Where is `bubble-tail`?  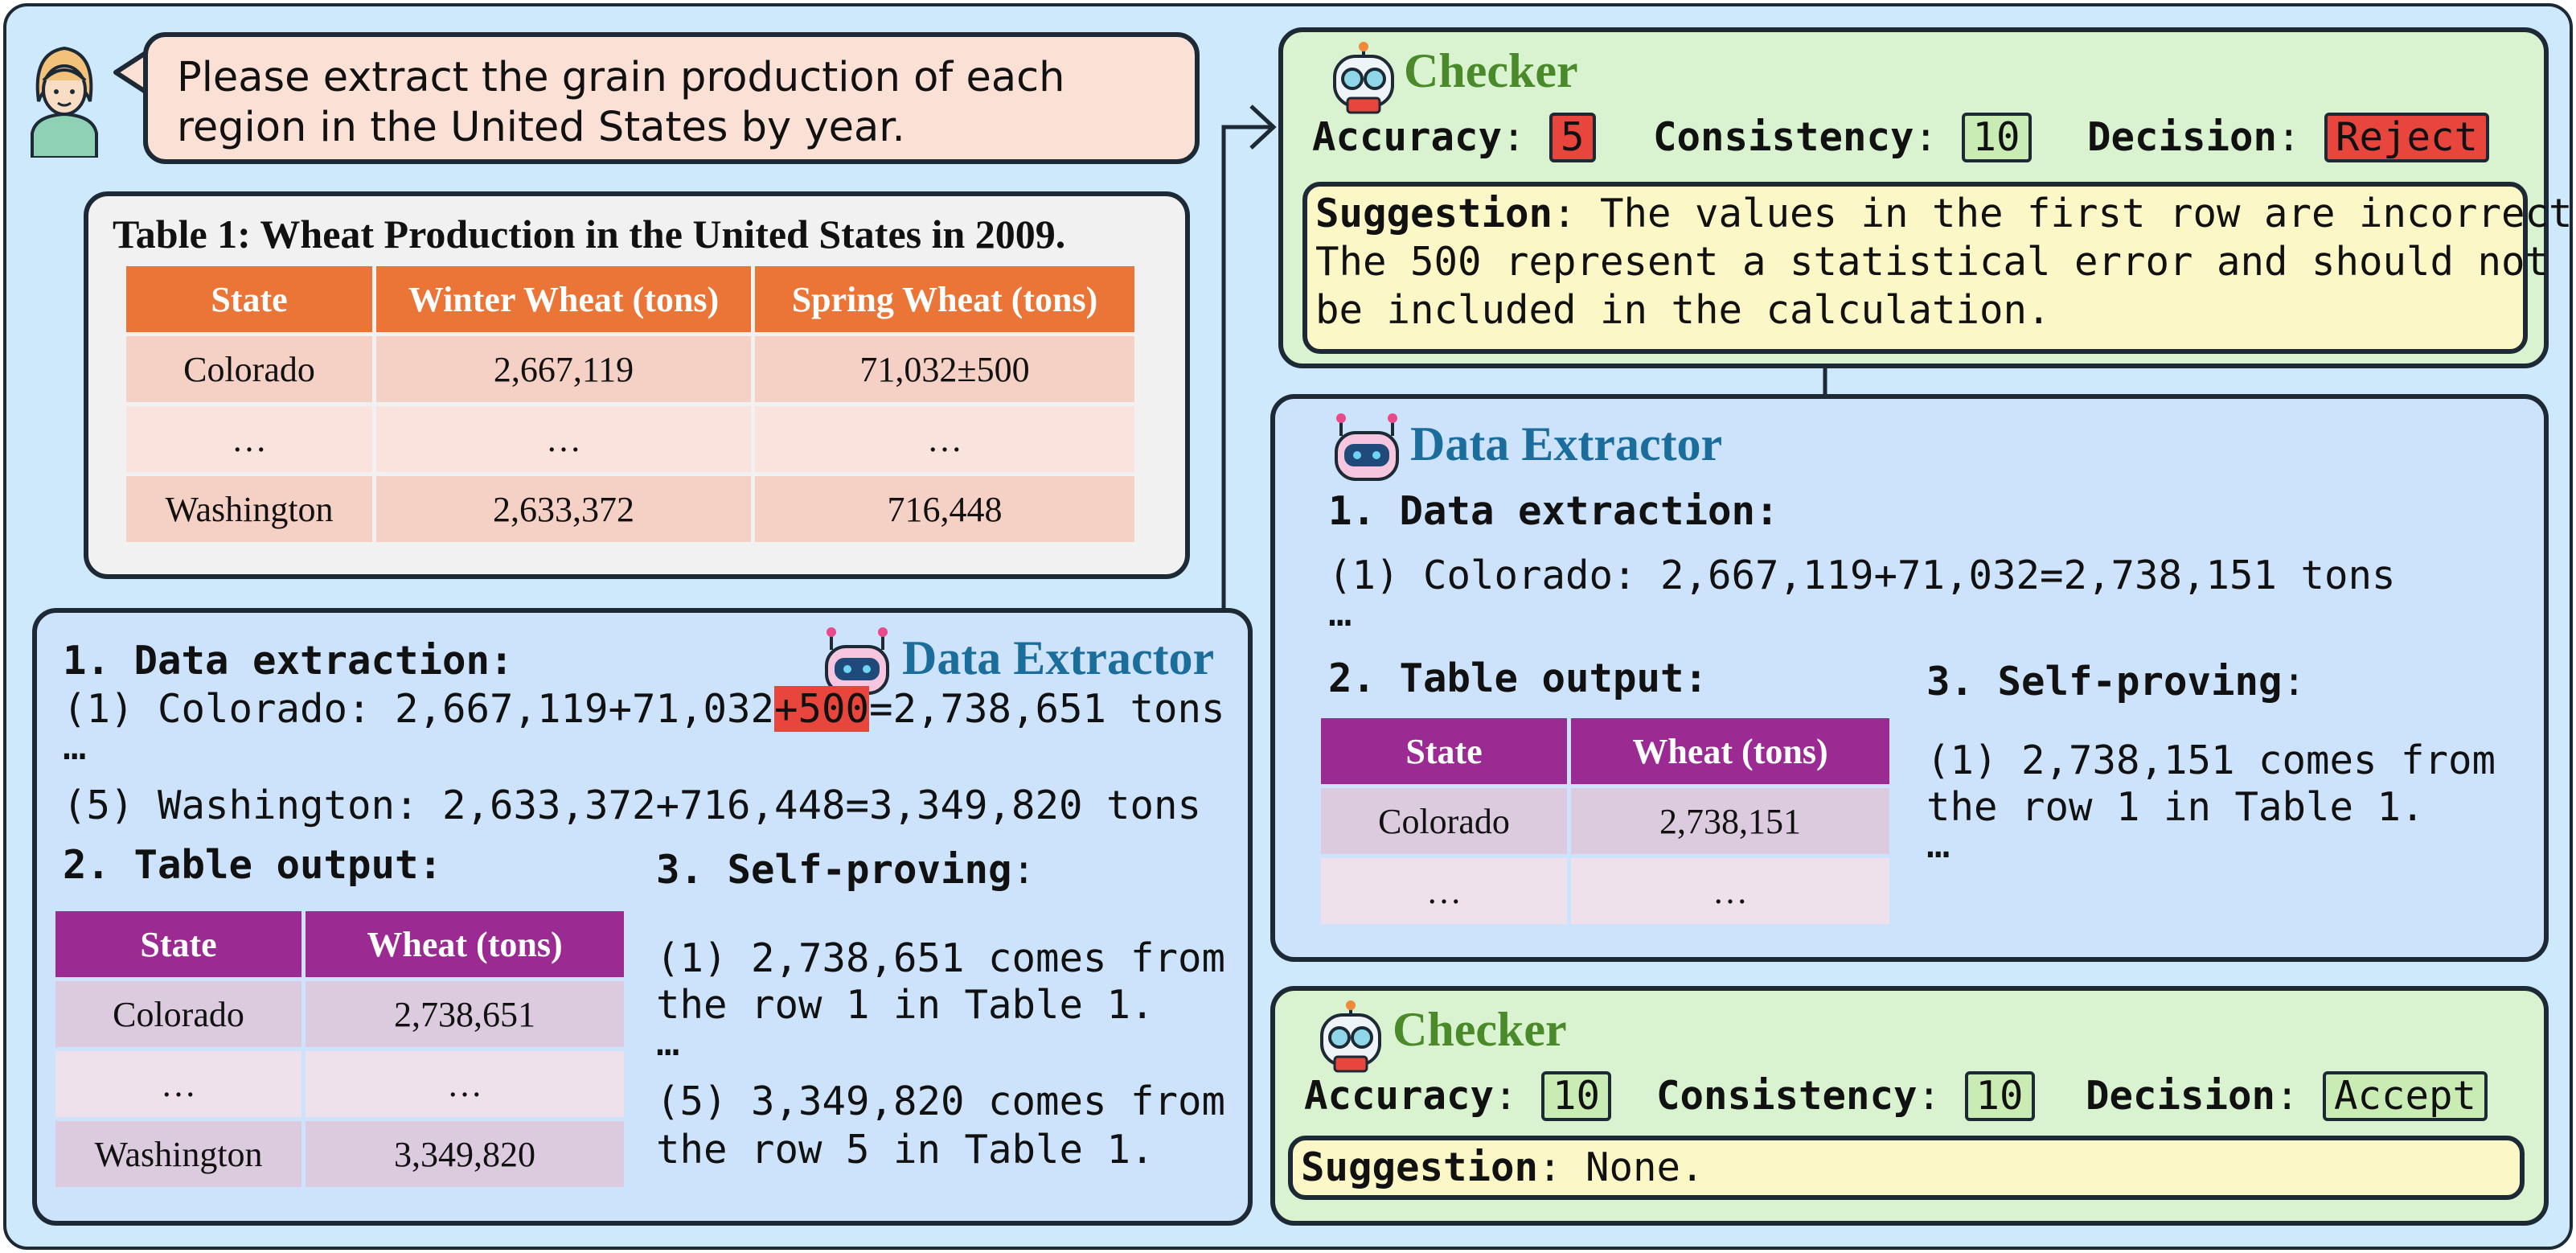 bubble-tail is located at coordinates (131, 72).